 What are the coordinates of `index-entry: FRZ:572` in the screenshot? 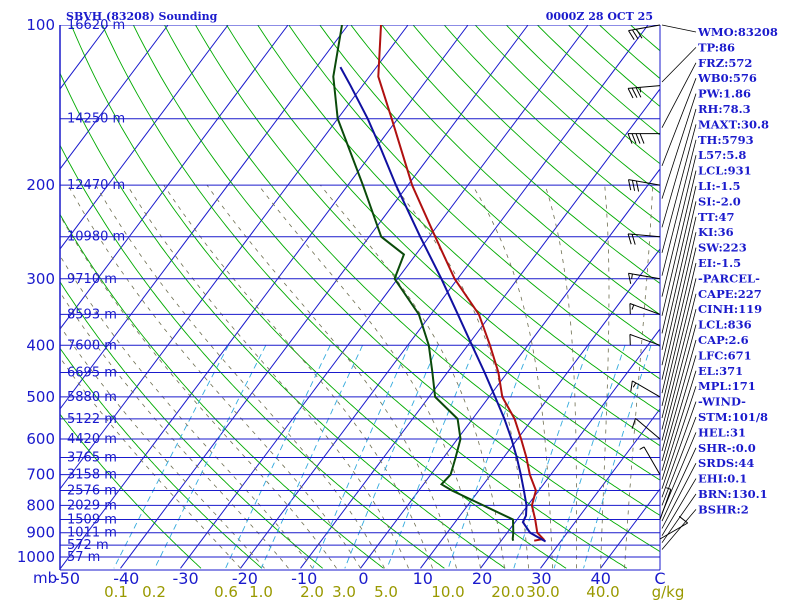 It's located at (725, 63).